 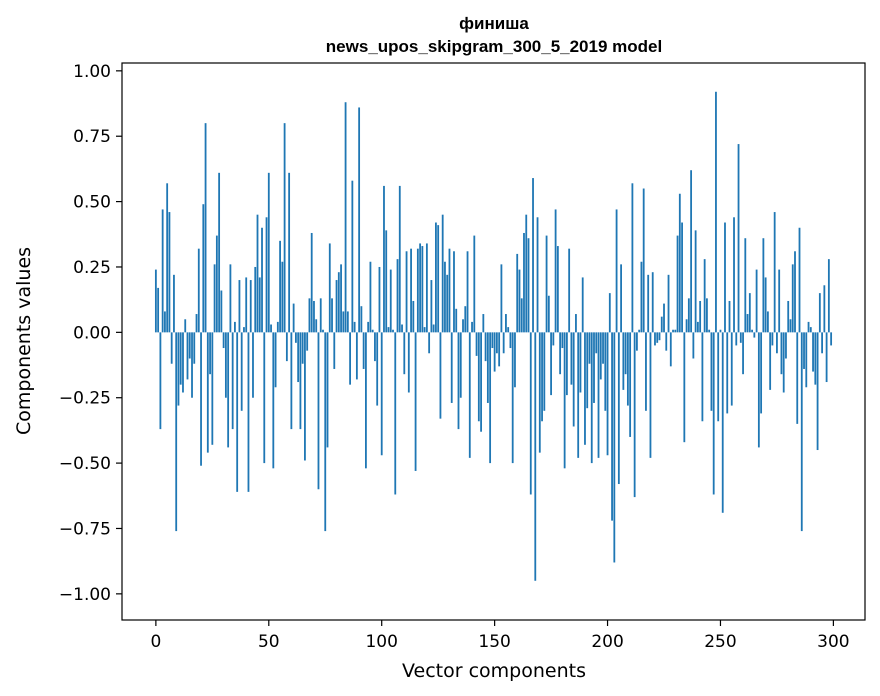 I want to click on y-tick-label: 0.50, so click(x=92, y=203).